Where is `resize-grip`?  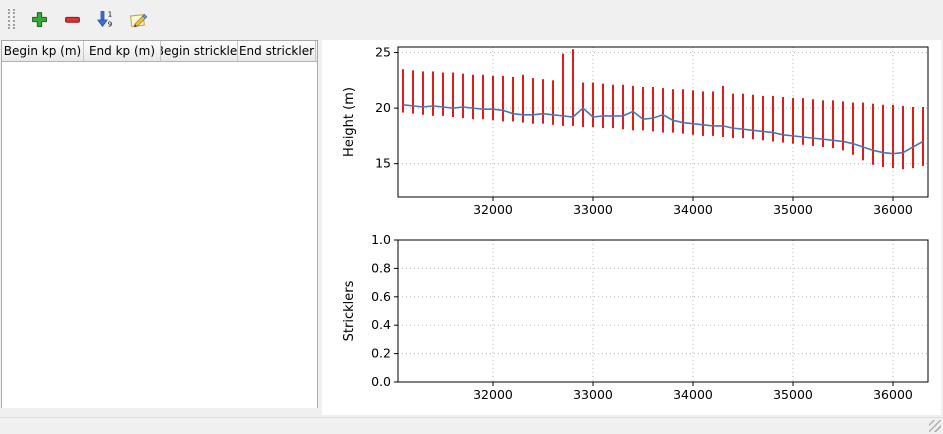
resize-grip is located at coordinates (935, 426).